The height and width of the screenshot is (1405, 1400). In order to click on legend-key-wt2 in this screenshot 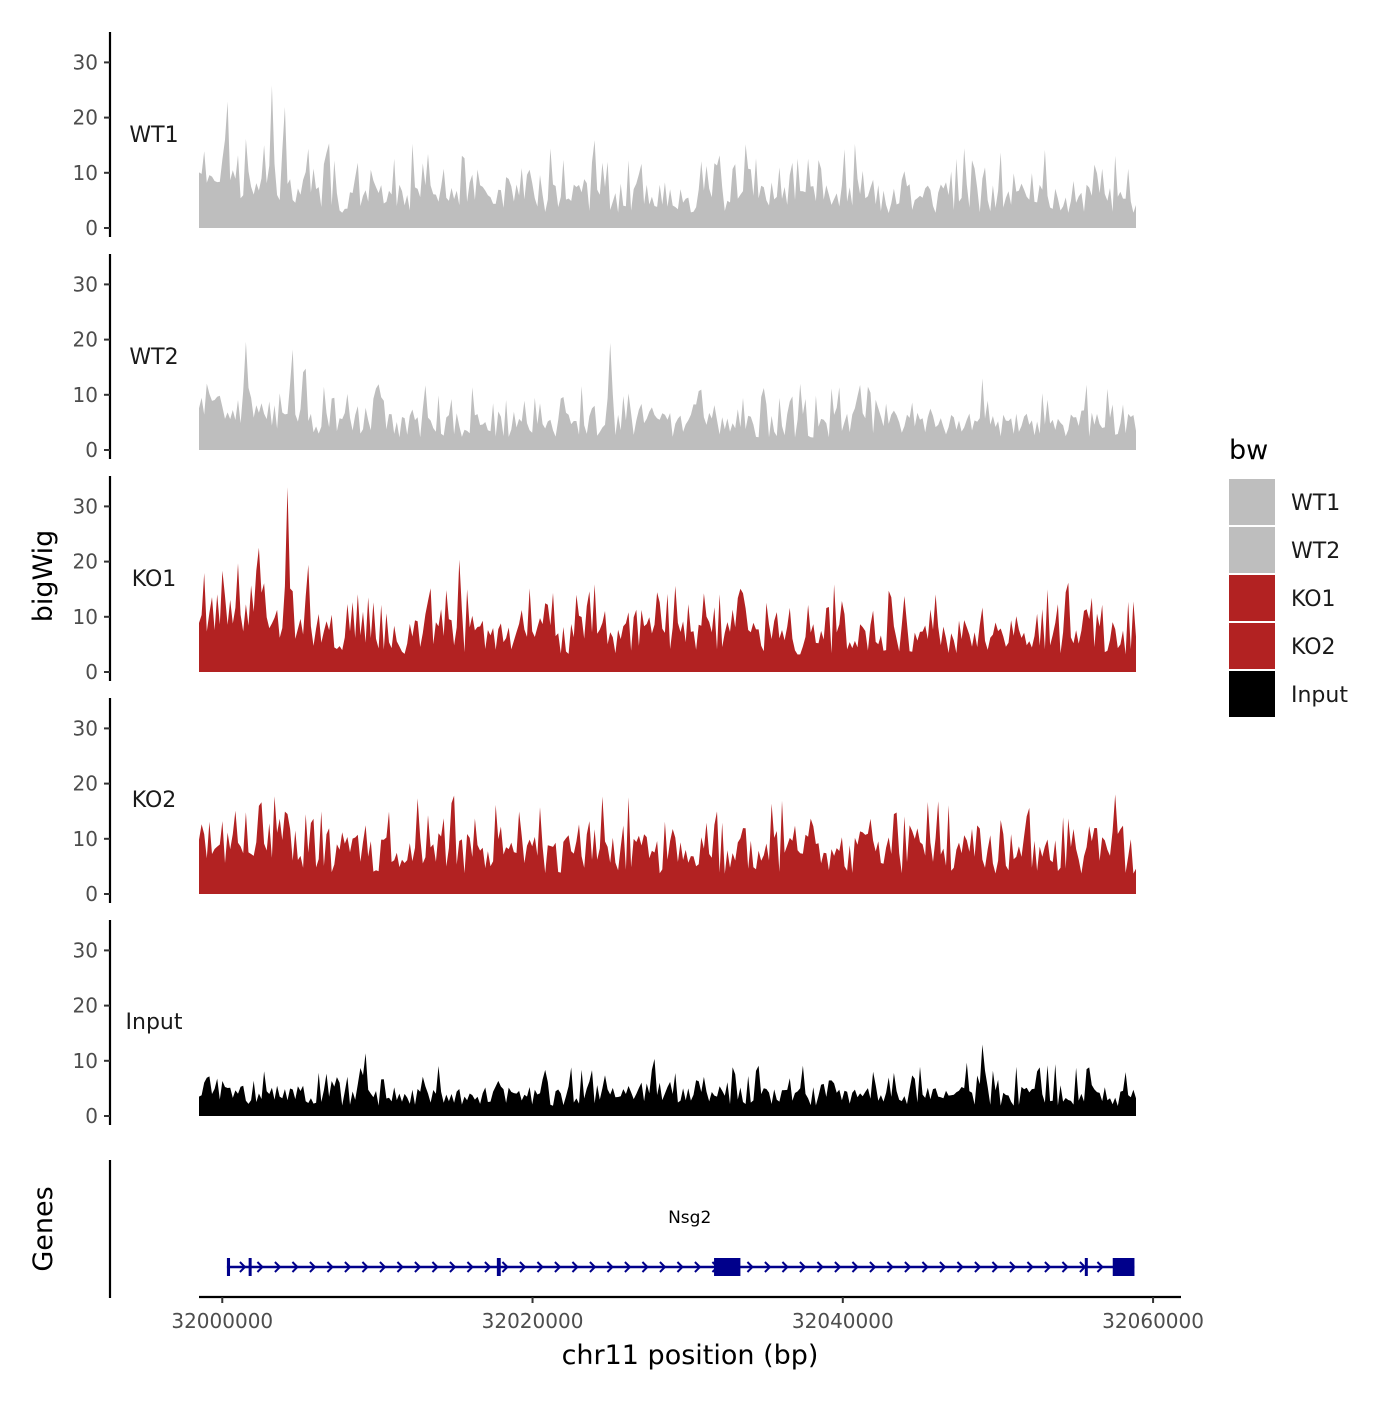, I will do `click(1252, 550)`.